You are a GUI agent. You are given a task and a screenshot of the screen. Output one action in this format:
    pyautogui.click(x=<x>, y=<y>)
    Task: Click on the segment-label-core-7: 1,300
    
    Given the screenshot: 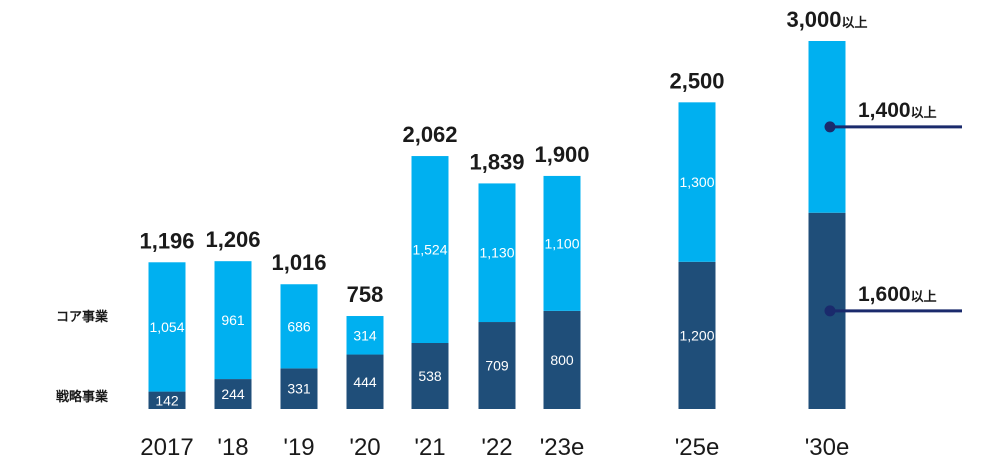 What is the action you would take?
    pyautogui.click(x=696, y=182)
    